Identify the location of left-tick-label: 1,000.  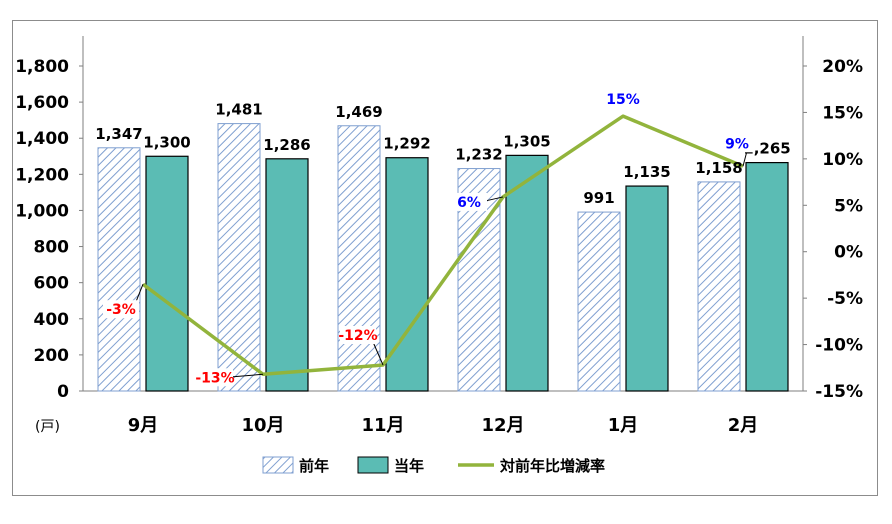
(42, 211).